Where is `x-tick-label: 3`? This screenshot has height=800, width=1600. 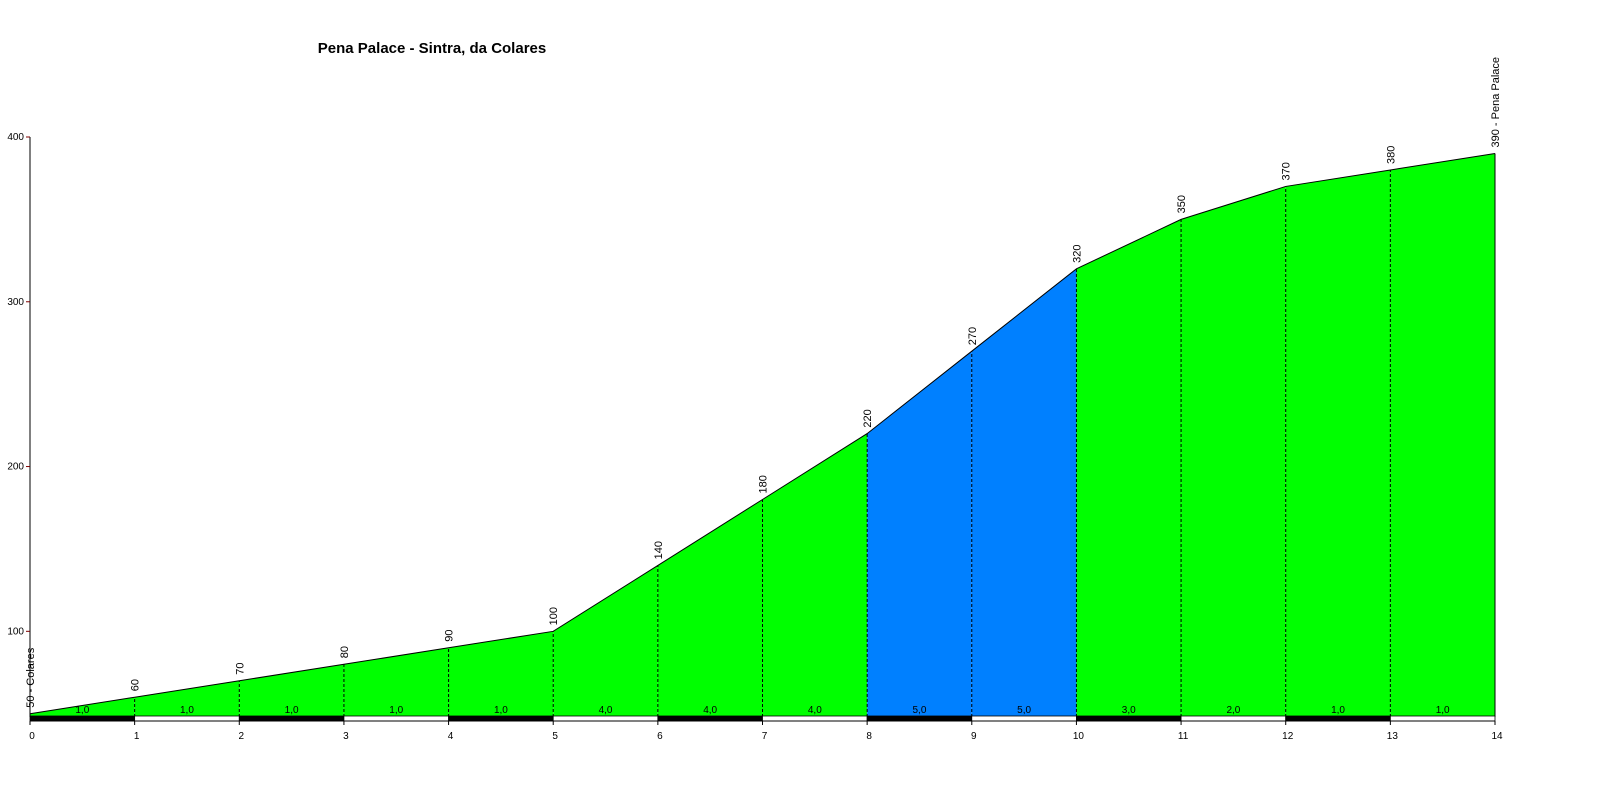
x-tick-label: 3 is located at coordinates (346, 736).